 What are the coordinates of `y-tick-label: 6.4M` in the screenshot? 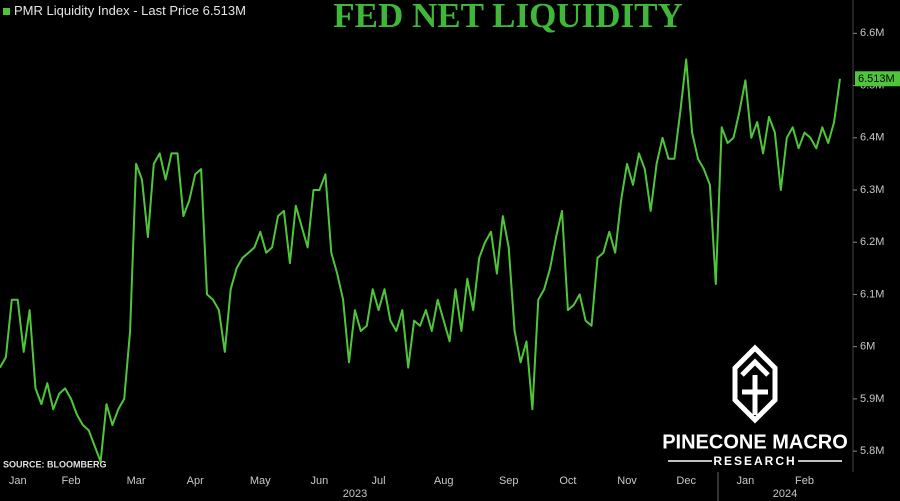 It's located at (872, 138).